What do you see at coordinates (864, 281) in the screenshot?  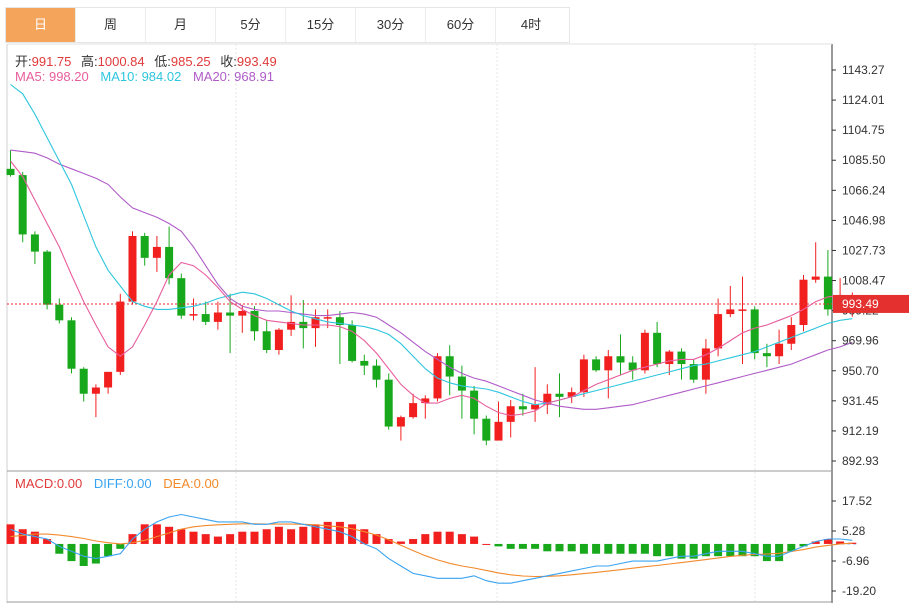 I see `price-tick-label: 1008.47` at bounding box center [864, 281].